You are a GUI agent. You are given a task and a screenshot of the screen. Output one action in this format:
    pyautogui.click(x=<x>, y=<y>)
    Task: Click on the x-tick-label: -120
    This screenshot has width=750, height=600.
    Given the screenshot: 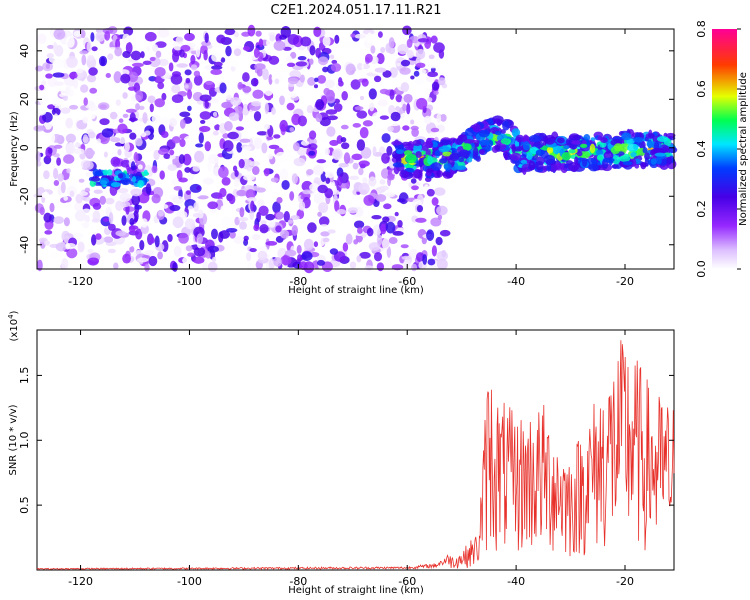 What is the action you would take?
    pyautogui.click(x=80, y=581)
    